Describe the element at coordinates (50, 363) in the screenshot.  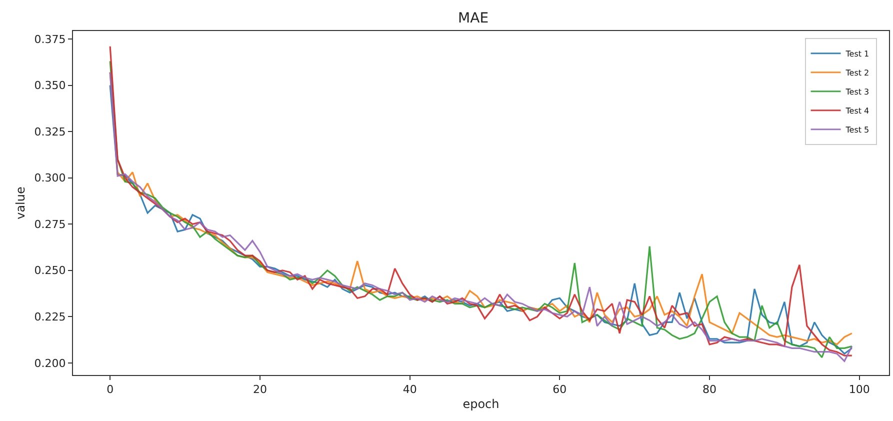
I see `y-tick-label: 0.200` at that location.